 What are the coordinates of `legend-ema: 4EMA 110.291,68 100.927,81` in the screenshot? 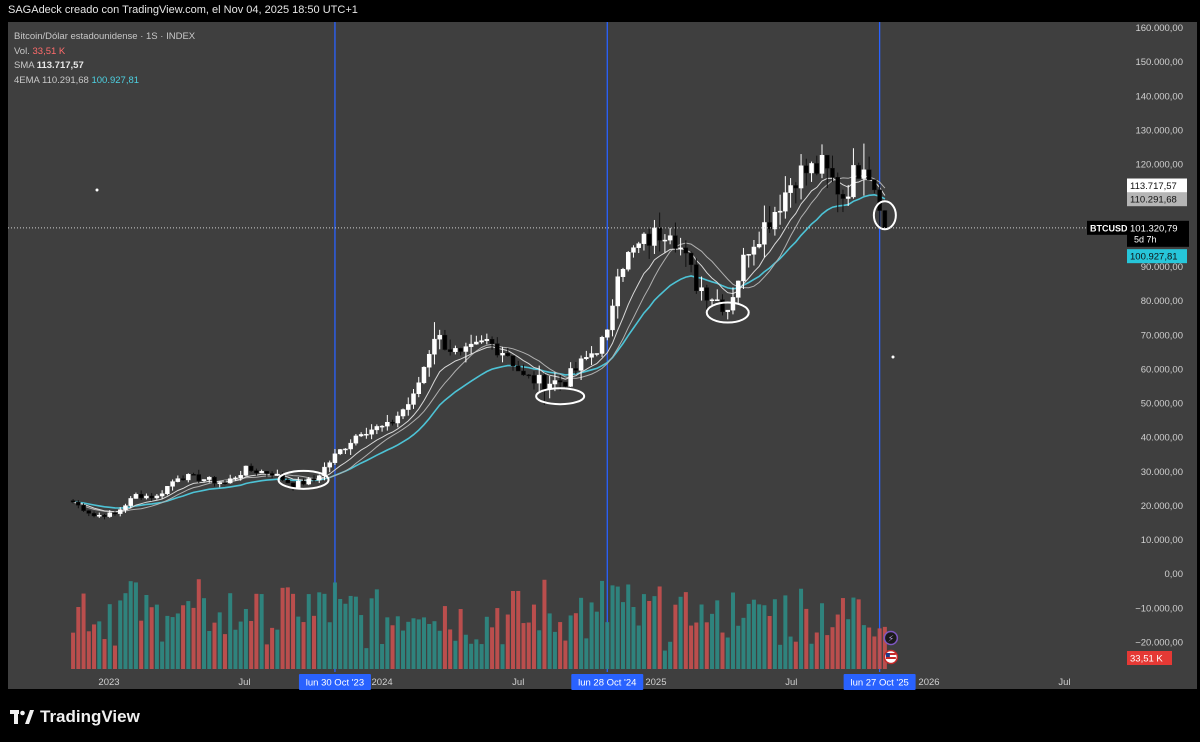 It's located at (104, 81).